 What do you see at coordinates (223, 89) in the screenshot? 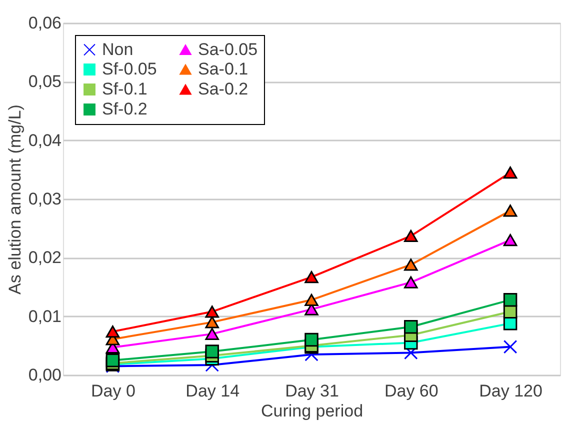
I see `legend-label: Sa-0.2` at bounding box center [223, 89].